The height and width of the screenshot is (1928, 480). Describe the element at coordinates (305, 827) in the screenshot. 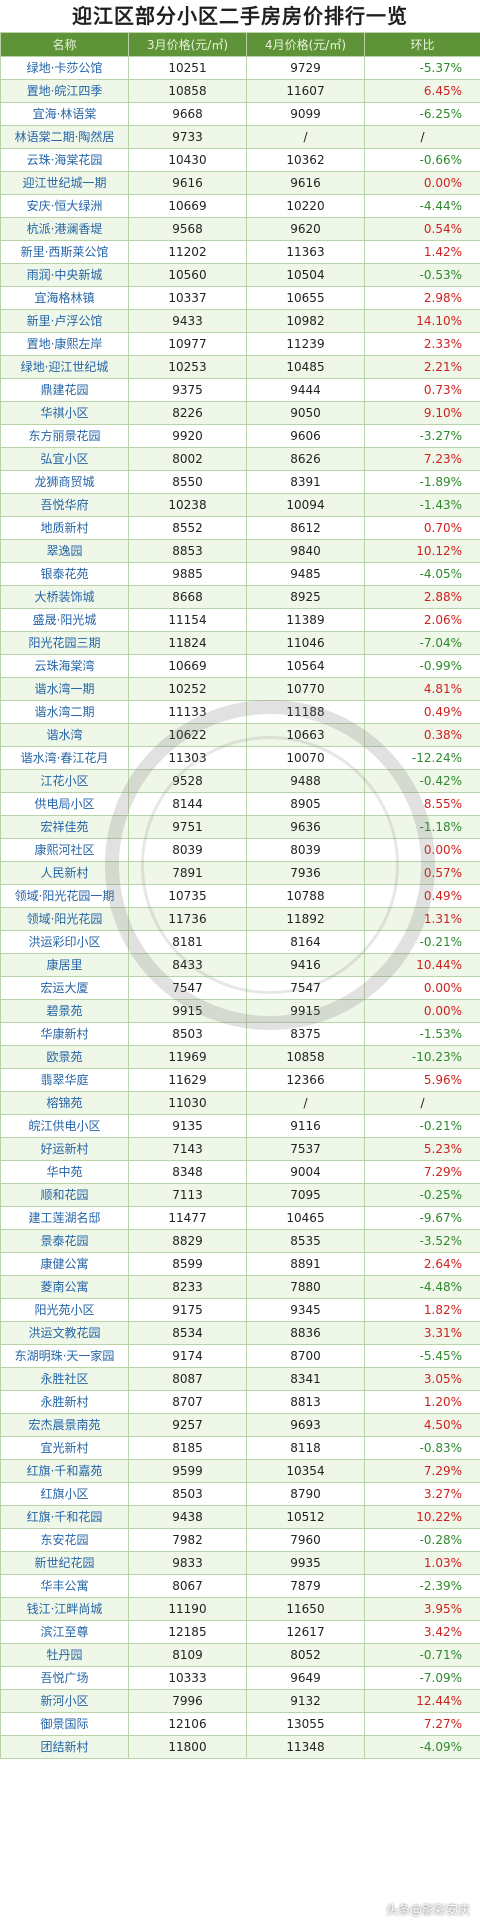

I see `cell-april-price: 9636` at that location.